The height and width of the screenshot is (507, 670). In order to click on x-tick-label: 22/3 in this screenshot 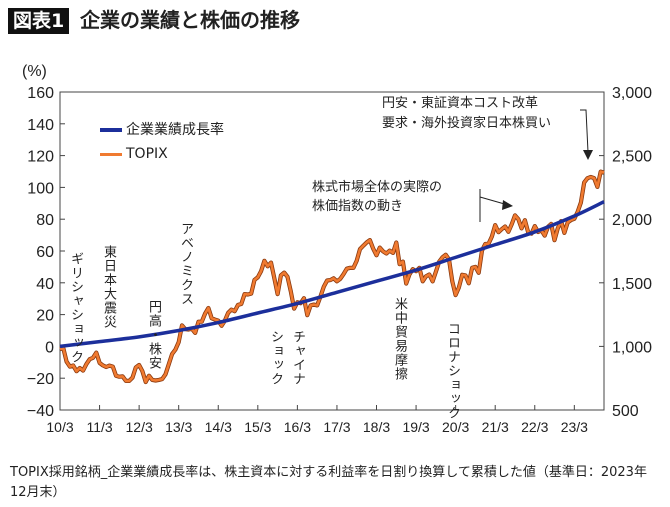, I will do `click(534, 427)`.